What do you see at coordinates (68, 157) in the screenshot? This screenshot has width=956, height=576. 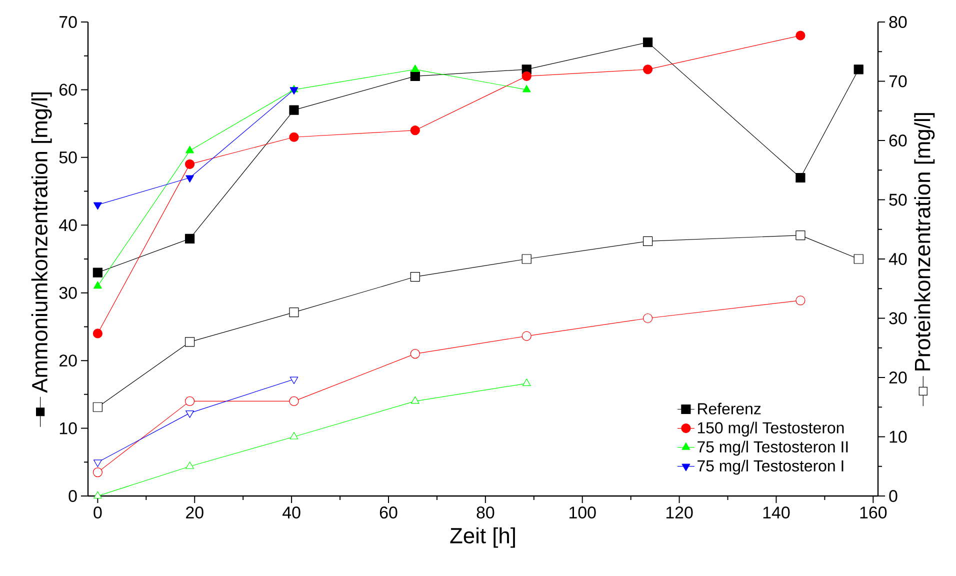 I see `y-tick-label: 50` at bounding box center [68, 157].